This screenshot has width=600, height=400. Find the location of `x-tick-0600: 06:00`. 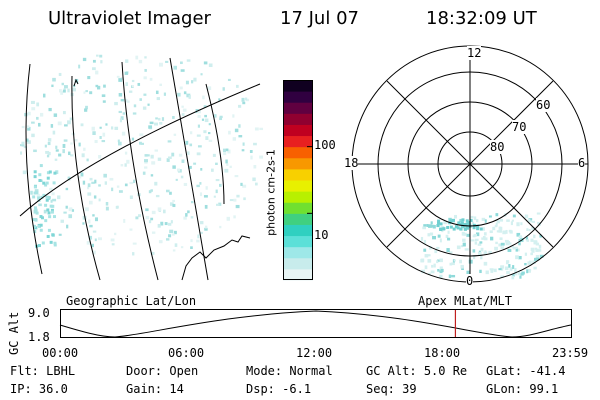

x-tick-0600: 06:00 is located at coordinates (186, 353).